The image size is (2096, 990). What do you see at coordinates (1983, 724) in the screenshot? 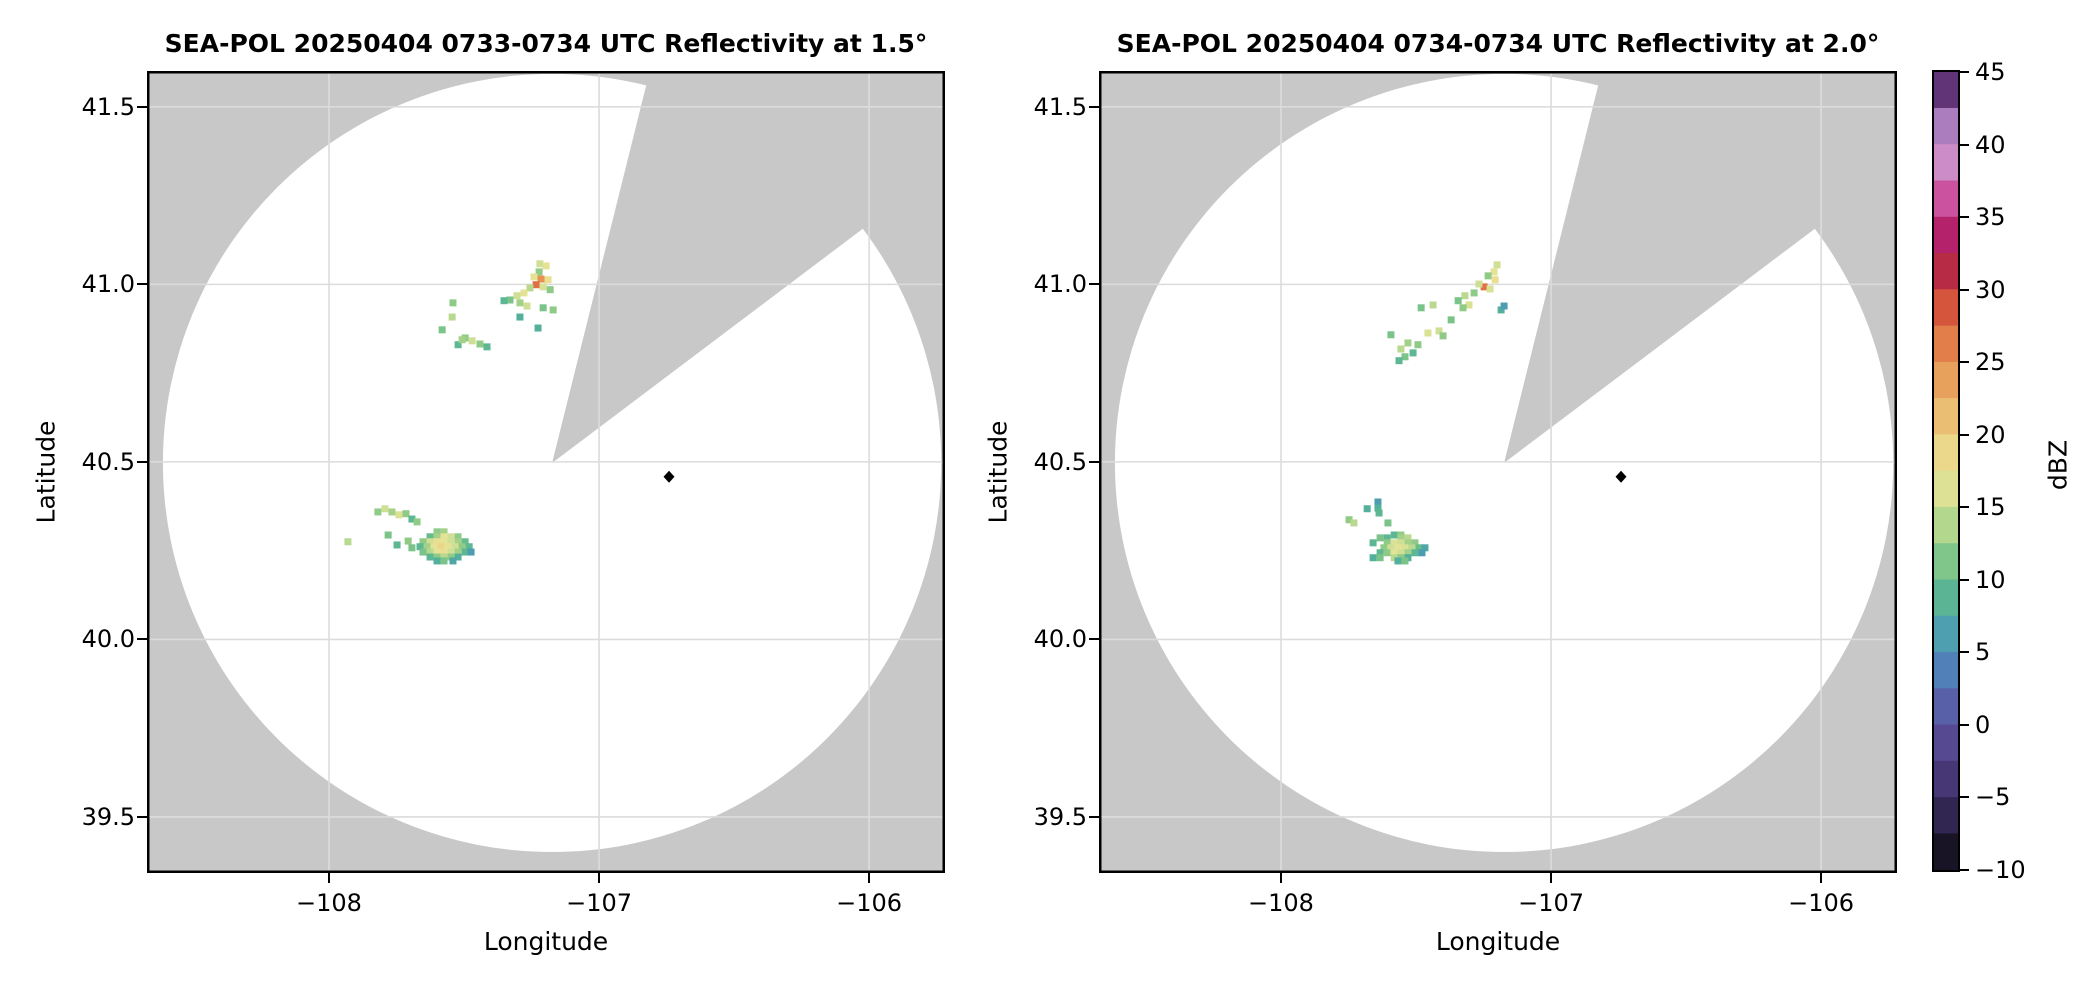
I see `colorbar-tick-label: 0` at bounding box center [1983, 724].